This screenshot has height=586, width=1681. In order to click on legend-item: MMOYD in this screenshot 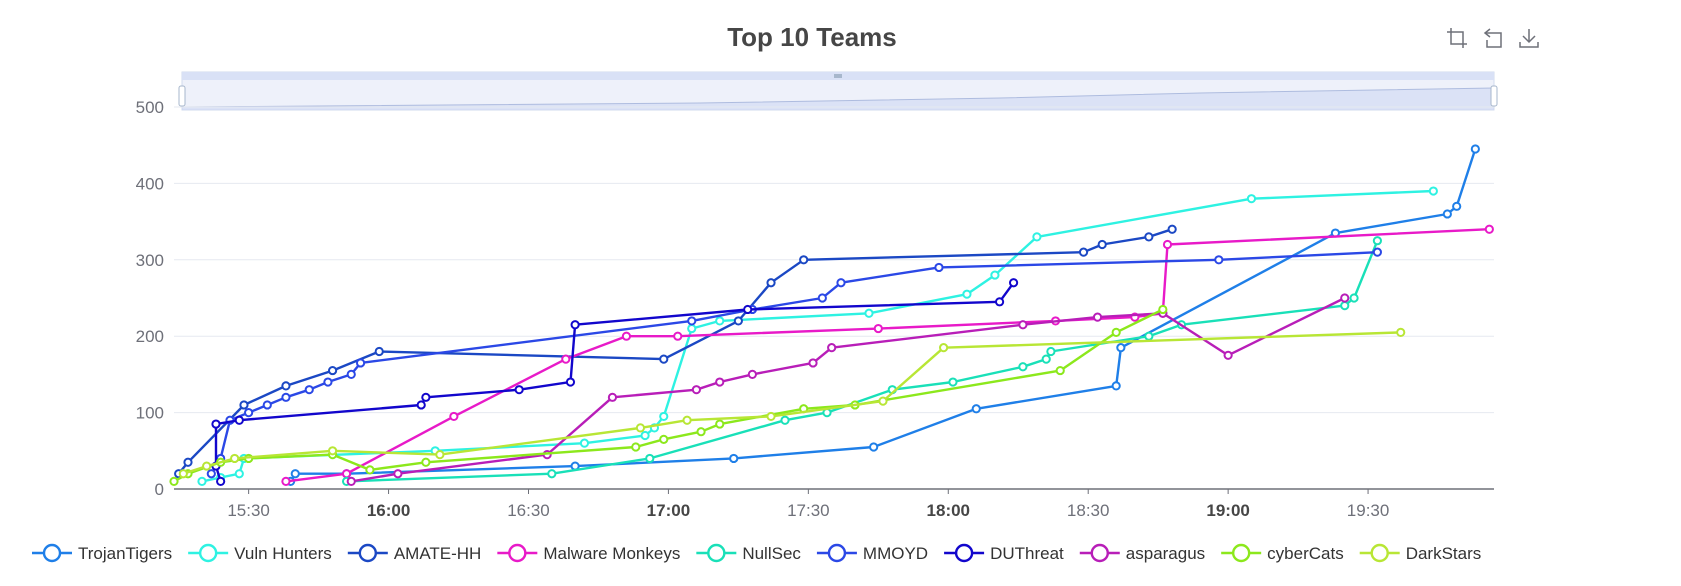, I will do `click(872, 553)`.